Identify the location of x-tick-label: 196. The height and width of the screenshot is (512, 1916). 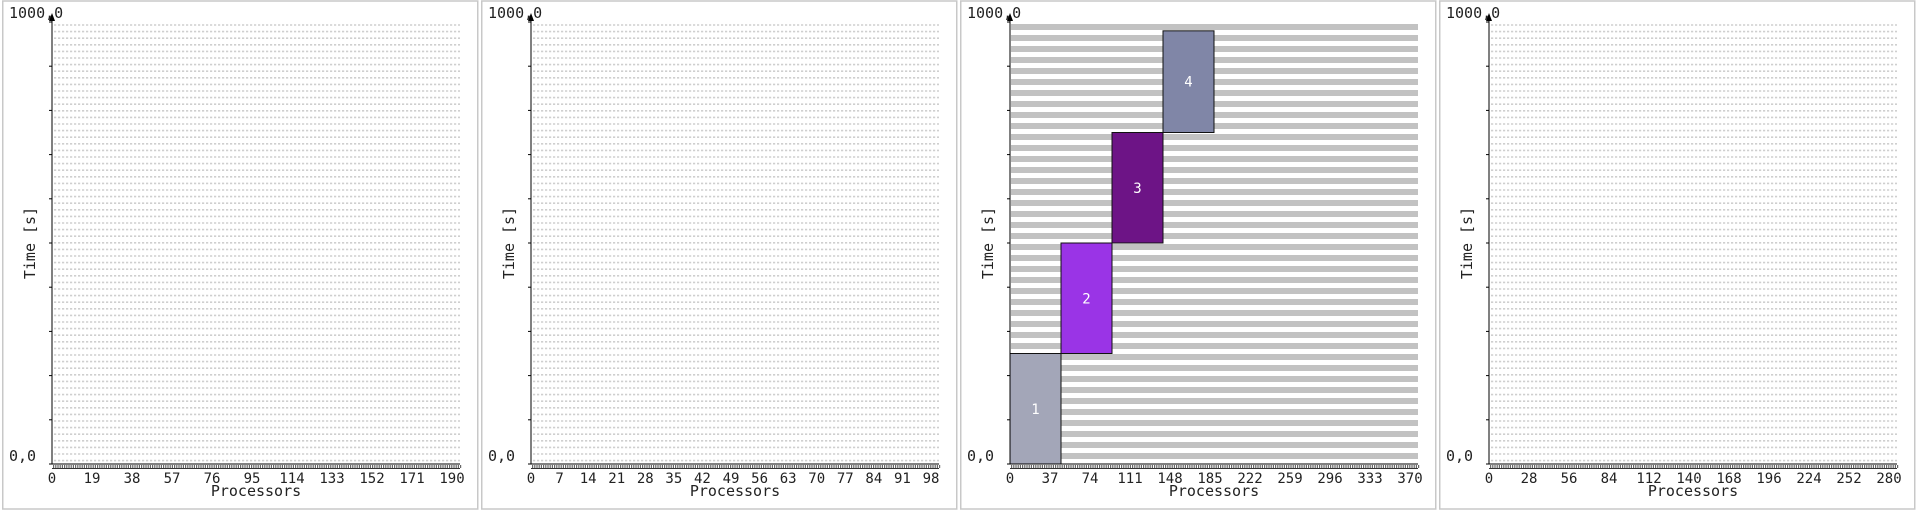
(1768, 479).